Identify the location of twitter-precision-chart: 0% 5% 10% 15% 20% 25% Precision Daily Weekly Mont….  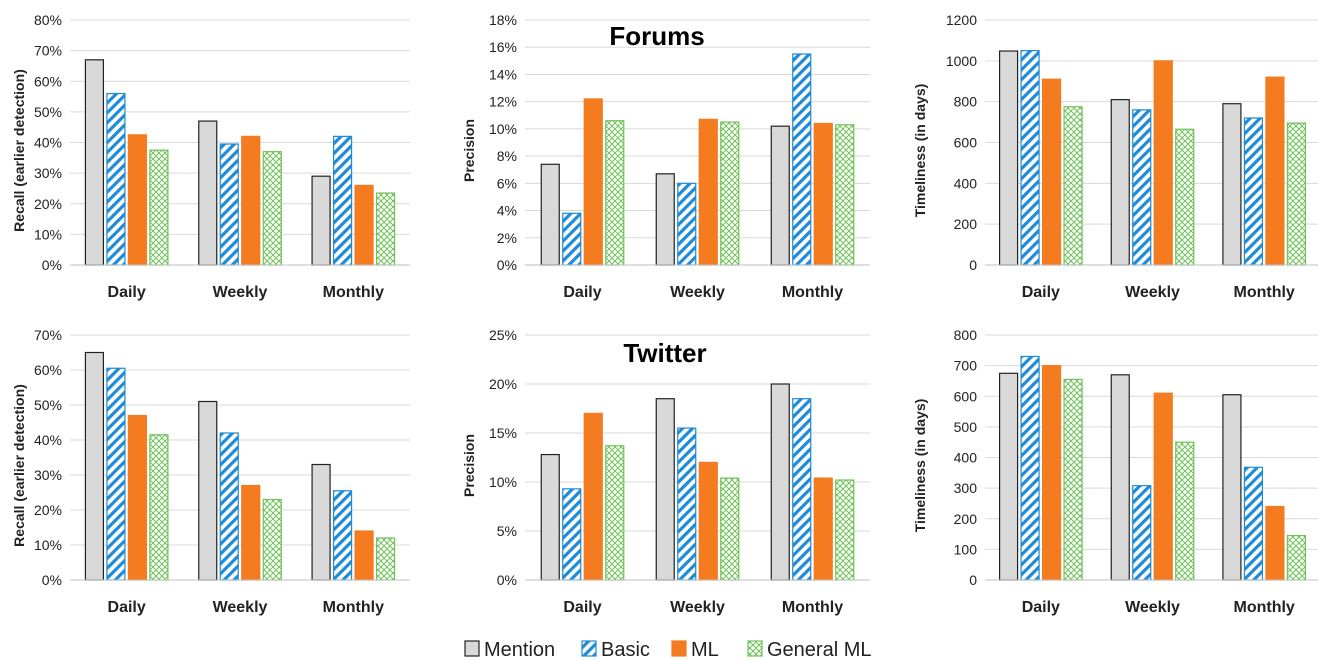
(665, 471).